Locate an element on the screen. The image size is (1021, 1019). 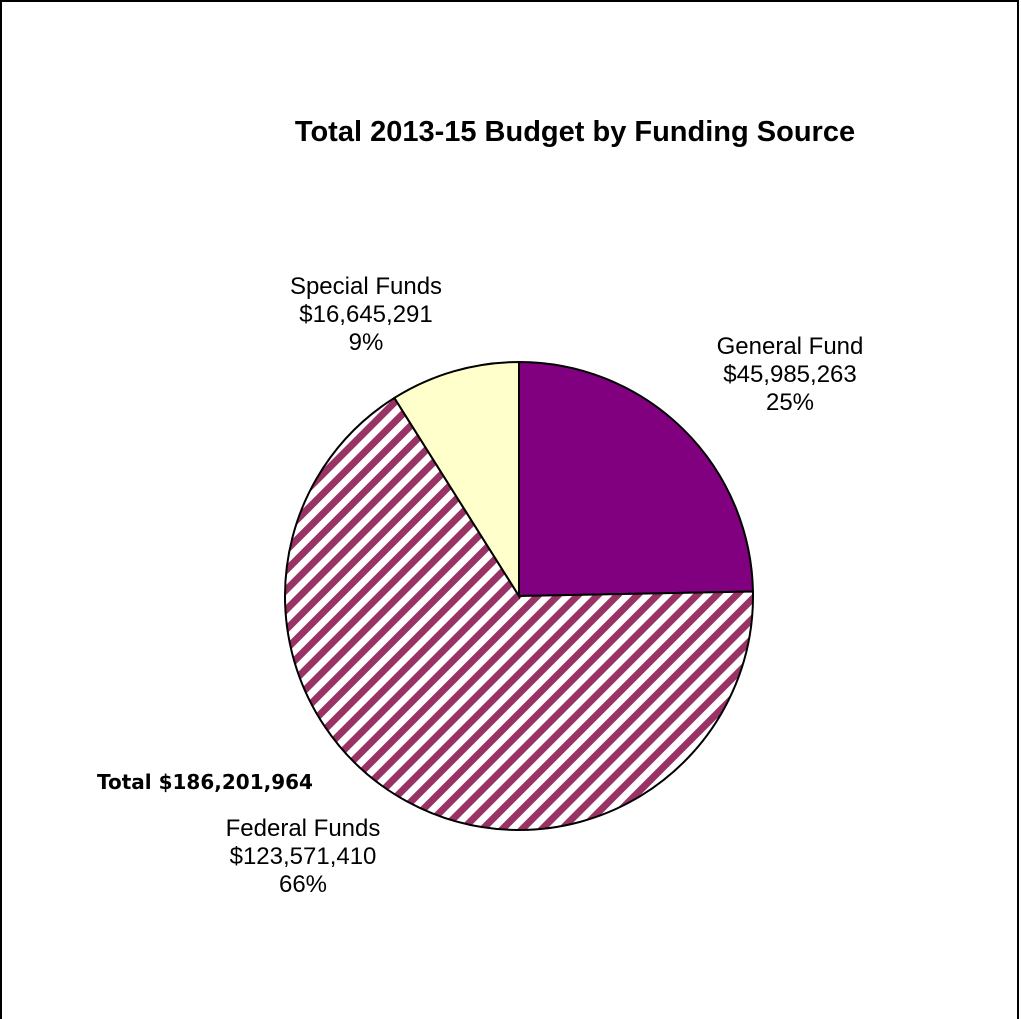
label-special-funds-percent: 9% is located at coordinates (366, 342).